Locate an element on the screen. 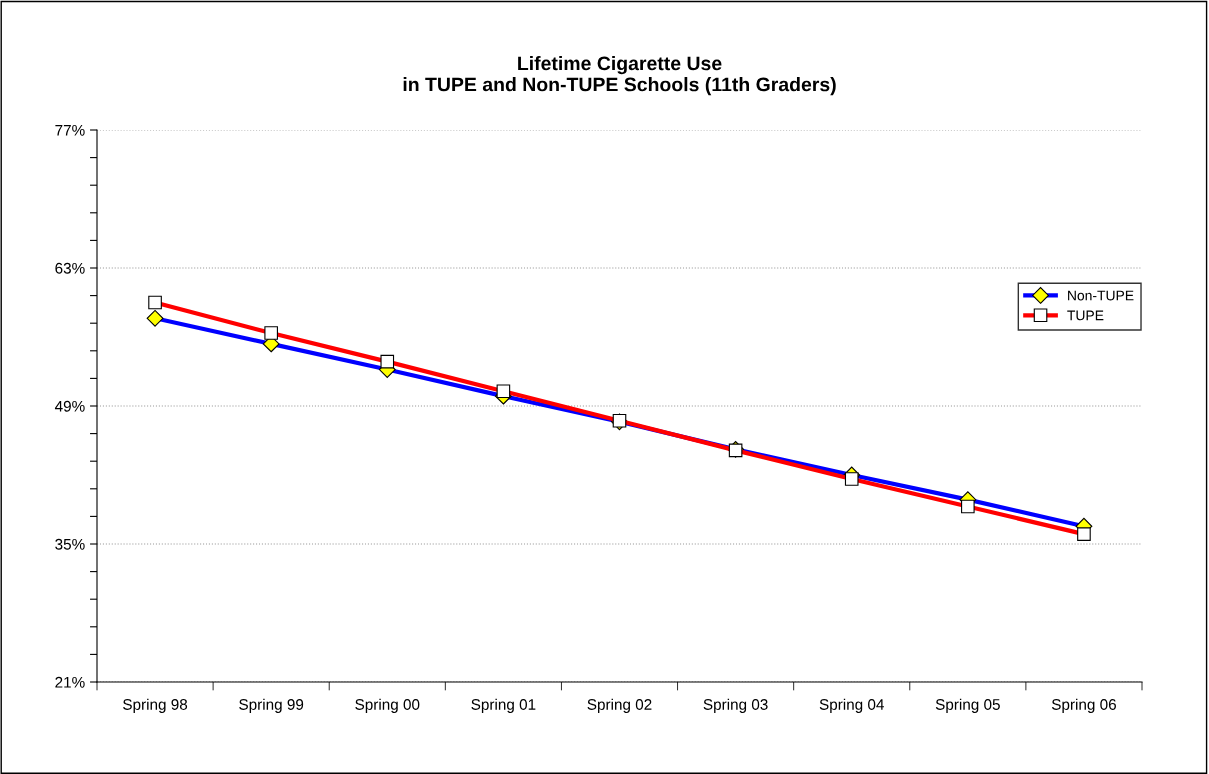 The width and height of the screenshot is (1209, 774). chart-title: Lifetime Cigarette Use in TUPE and Non-TUPE Schools (11th Graders) is located at coordinates (619, 75).